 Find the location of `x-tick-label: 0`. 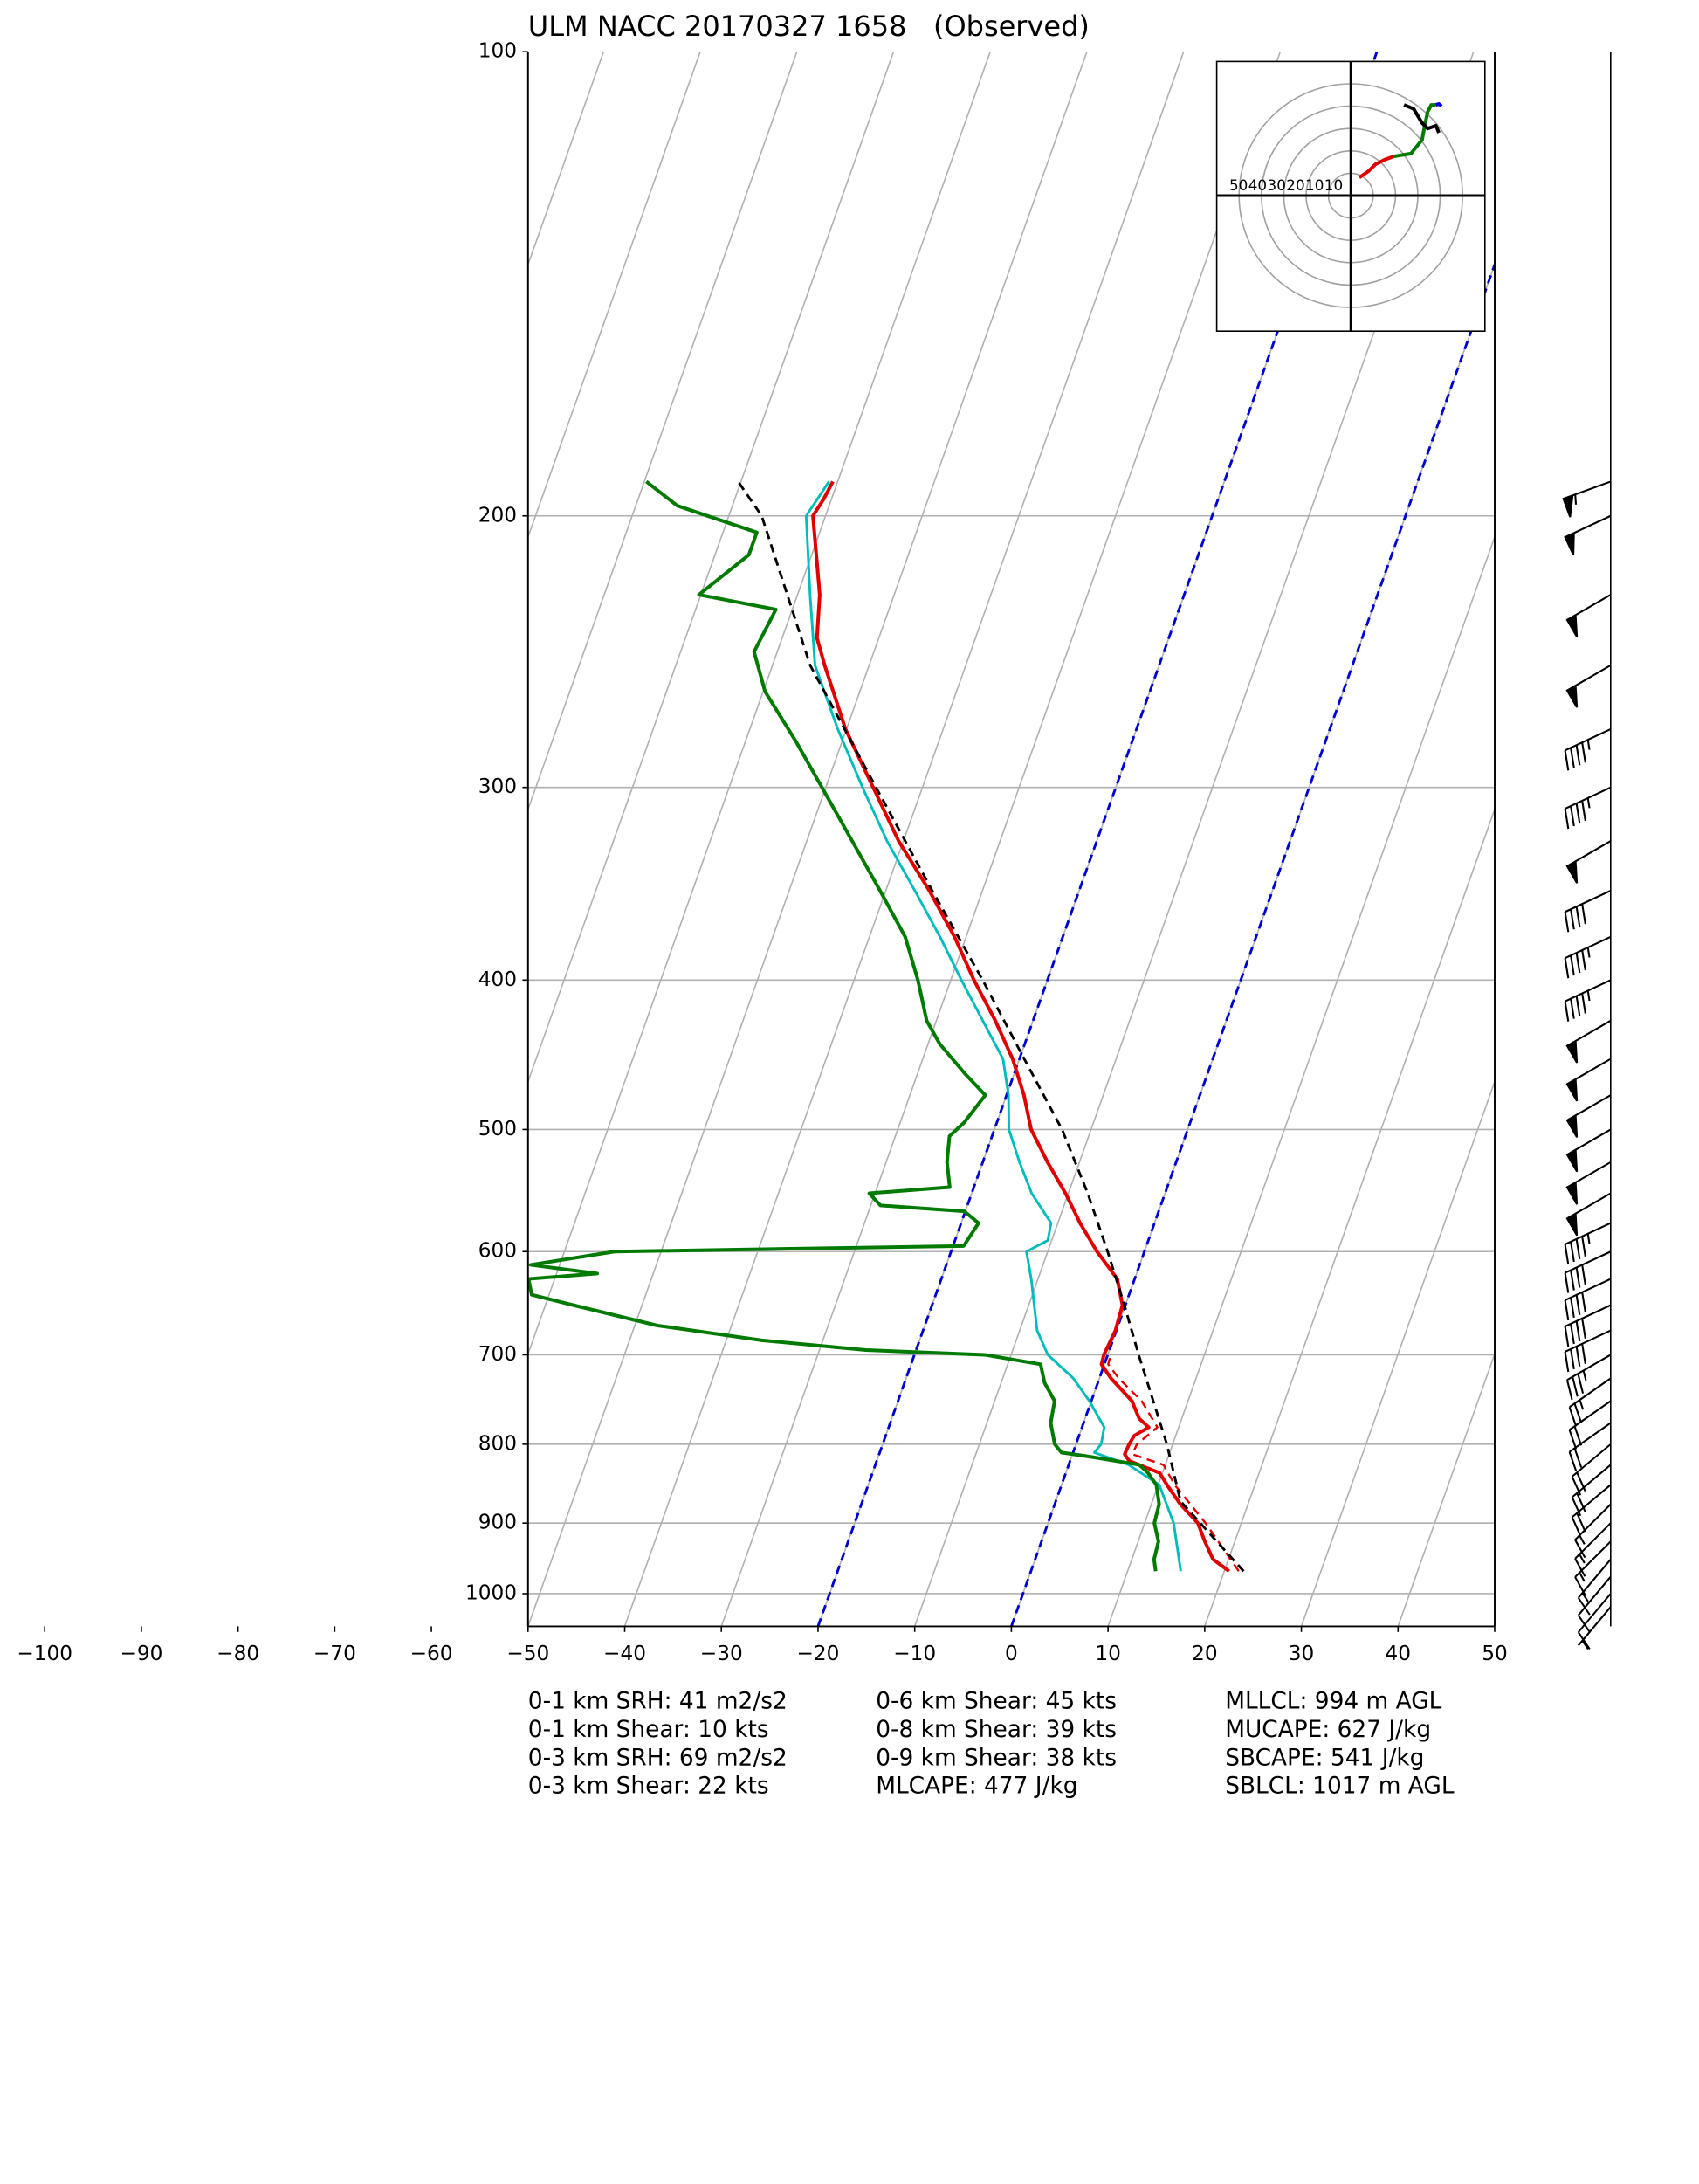

x-tick-label: 0 is located at coordinates (1011, 1653).